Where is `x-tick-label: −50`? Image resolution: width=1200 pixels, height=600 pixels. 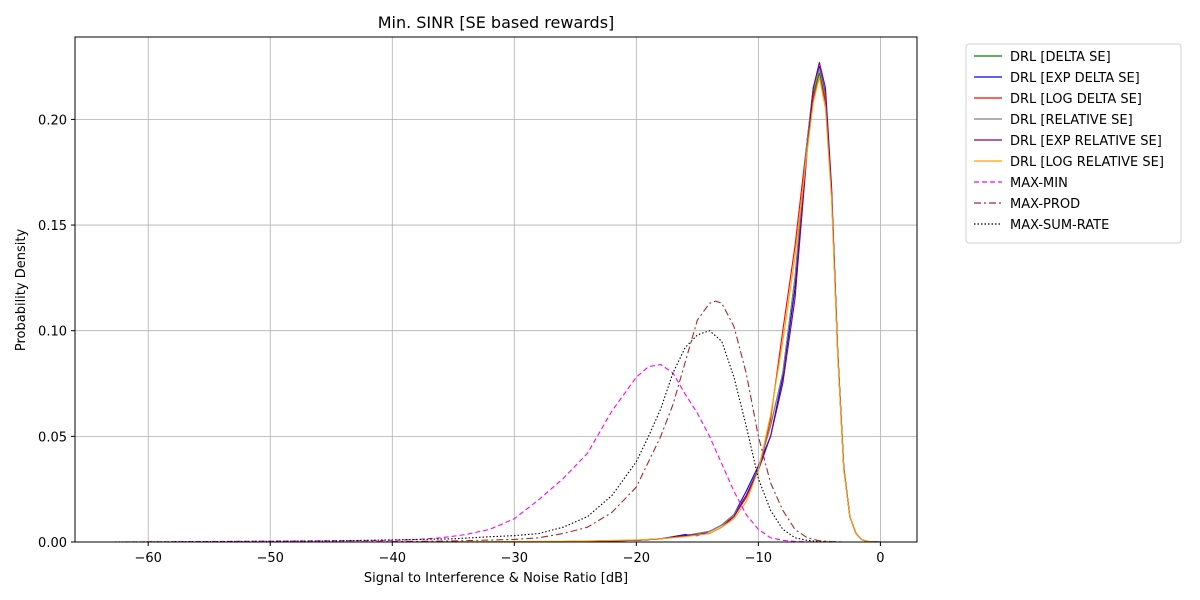 x-tick-label: −50 is located at coordinates (270, 558).